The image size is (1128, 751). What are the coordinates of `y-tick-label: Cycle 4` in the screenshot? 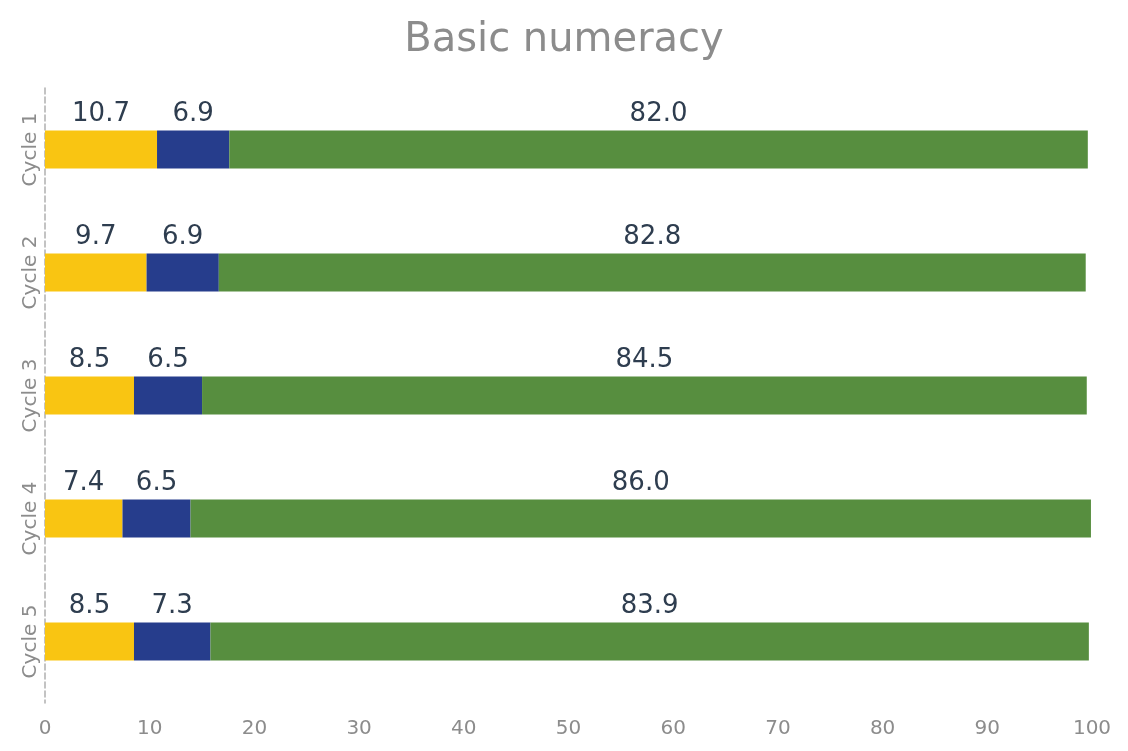 It's located at (29, 518).